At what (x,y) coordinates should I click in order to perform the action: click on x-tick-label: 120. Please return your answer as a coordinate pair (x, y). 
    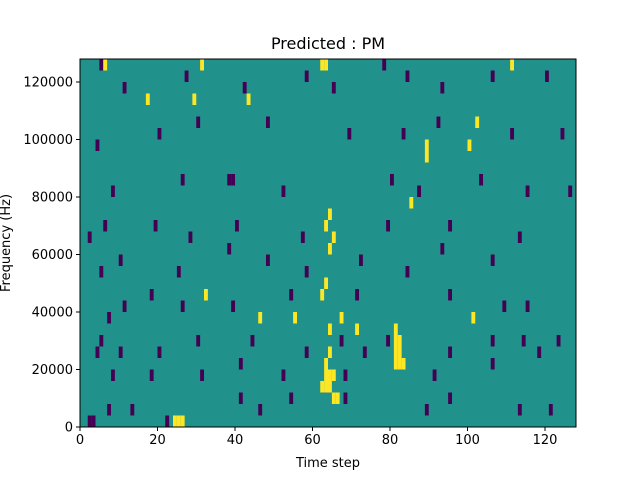
    Looking at the image, I should click on (545, 440).